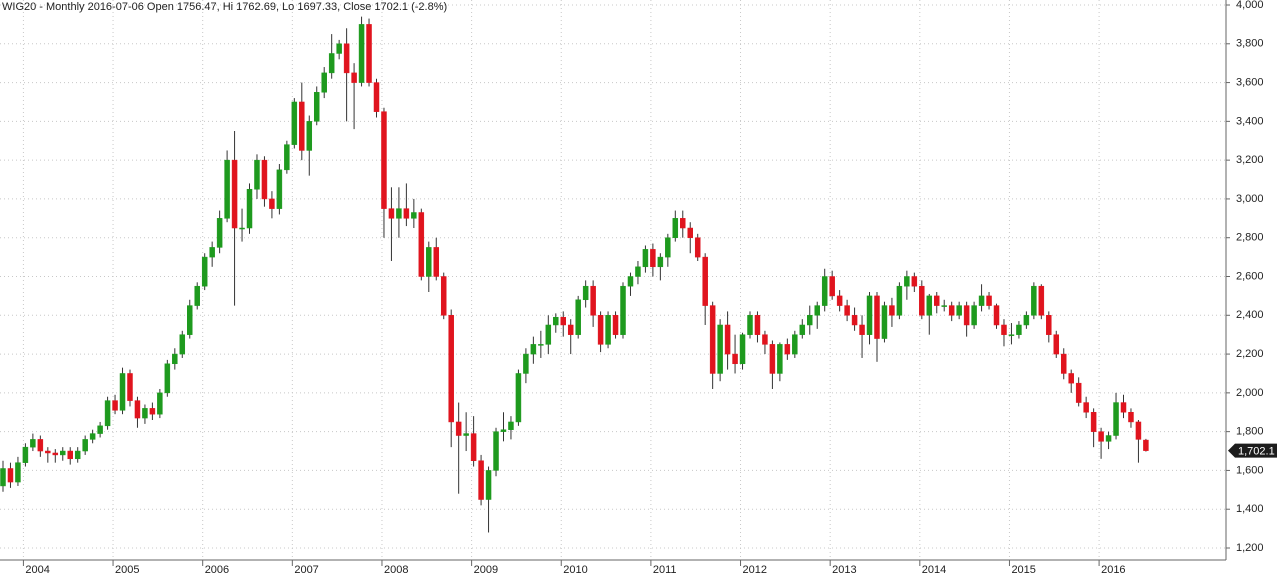 This screenshot has height=581, width=1280. Describe the element at coordinates (1250, 354) in the screenshot. I see `y-tick-label: 2,200` at that location.